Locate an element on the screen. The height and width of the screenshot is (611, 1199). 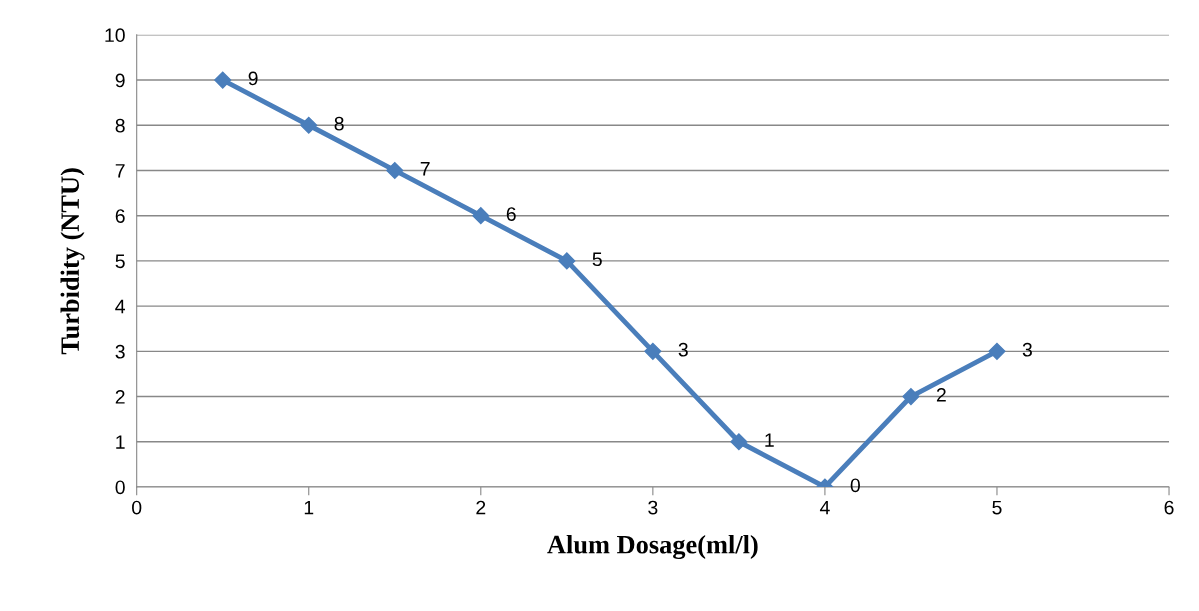
x-tick-label: 2 is located at coordinates (481, 507).